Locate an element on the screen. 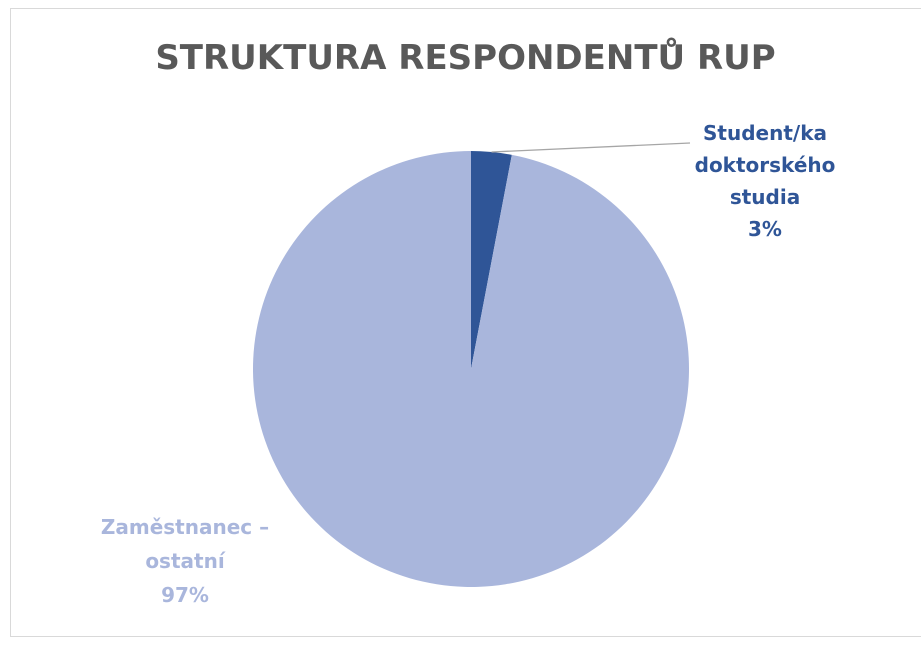 The image size is (921, 646). leader-line is located at coordinates (591, 147).